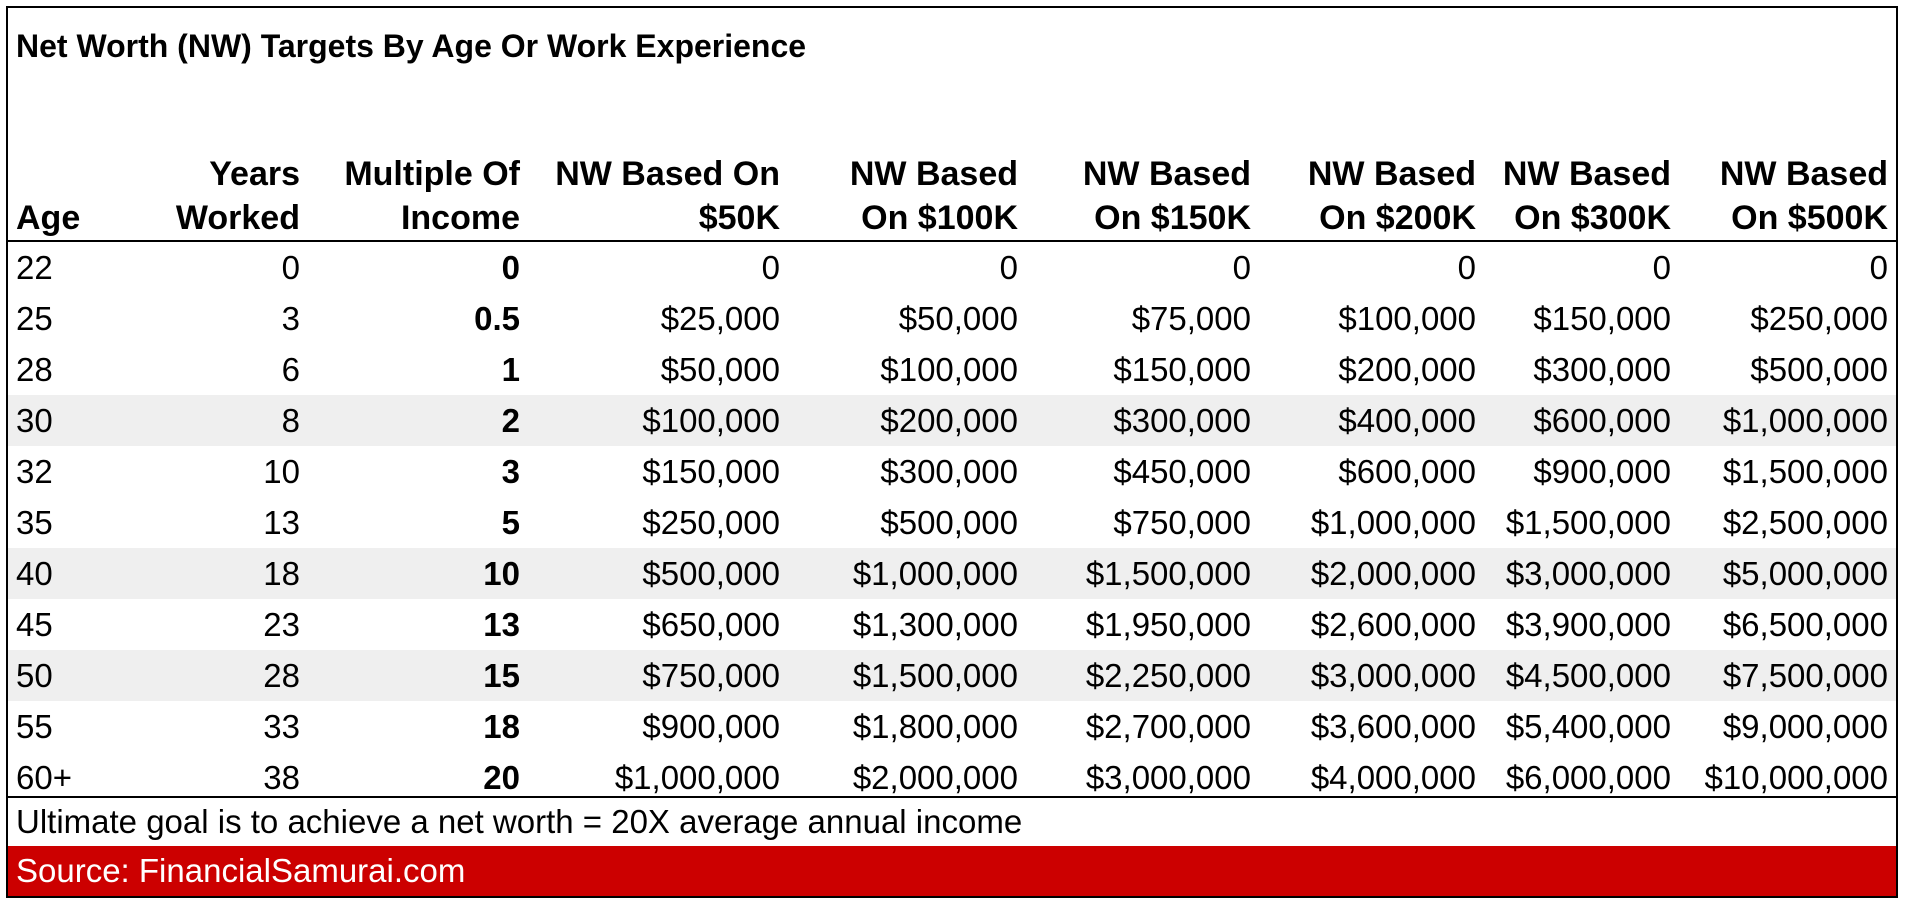  Describe the element at coordinates (1805, 624) in the screenshot. I see `cell-nw-500k: $6,500,000` at that location.